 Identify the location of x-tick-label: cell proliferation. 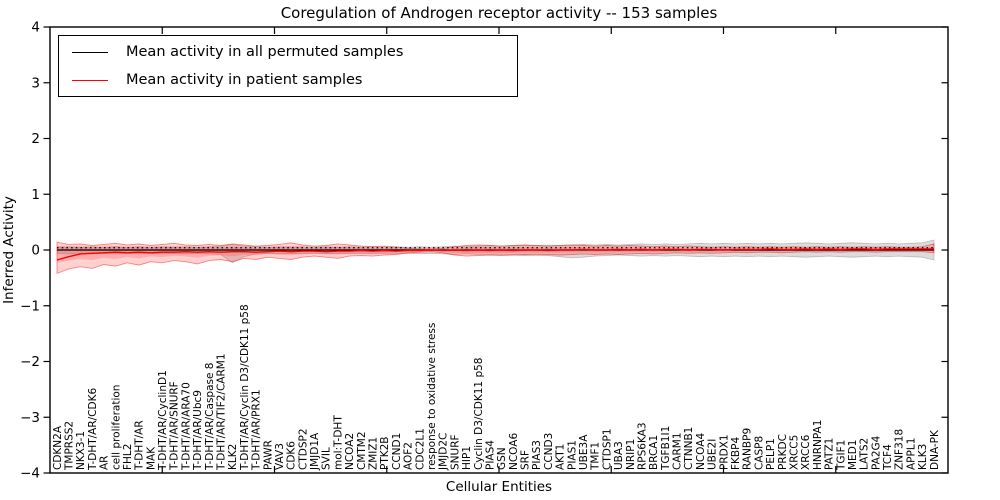
(116, 427).